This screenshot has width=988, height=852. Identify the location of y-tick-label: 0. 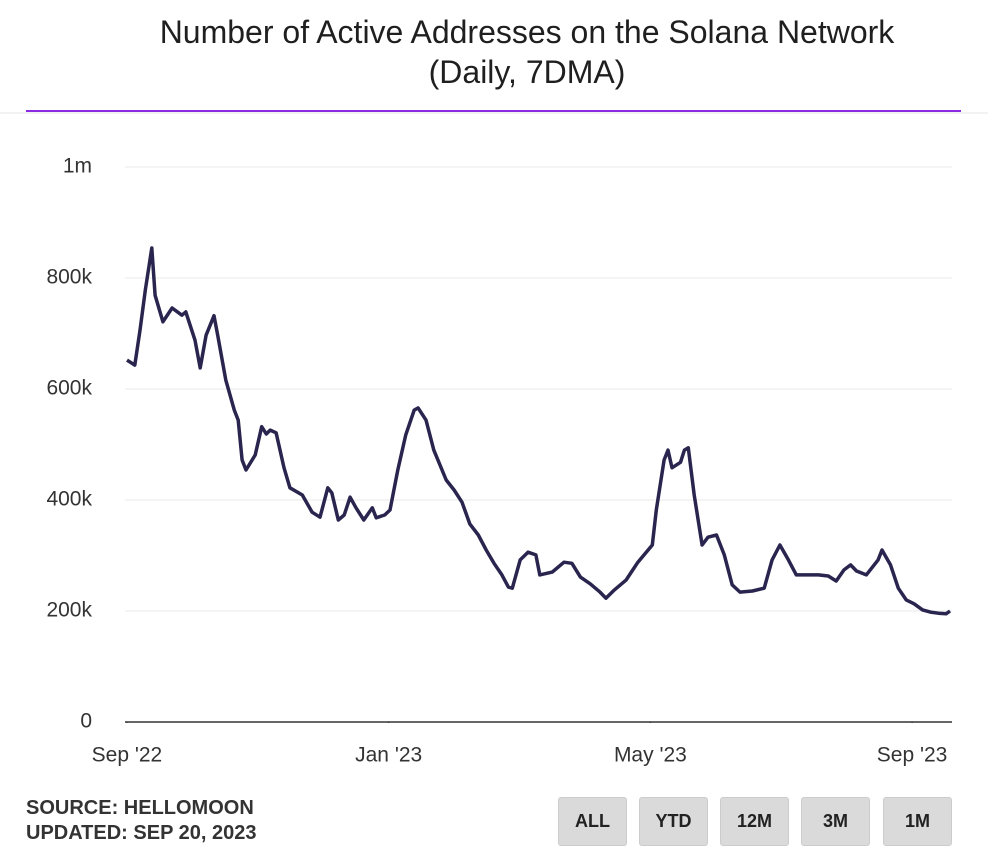
(86, 721).